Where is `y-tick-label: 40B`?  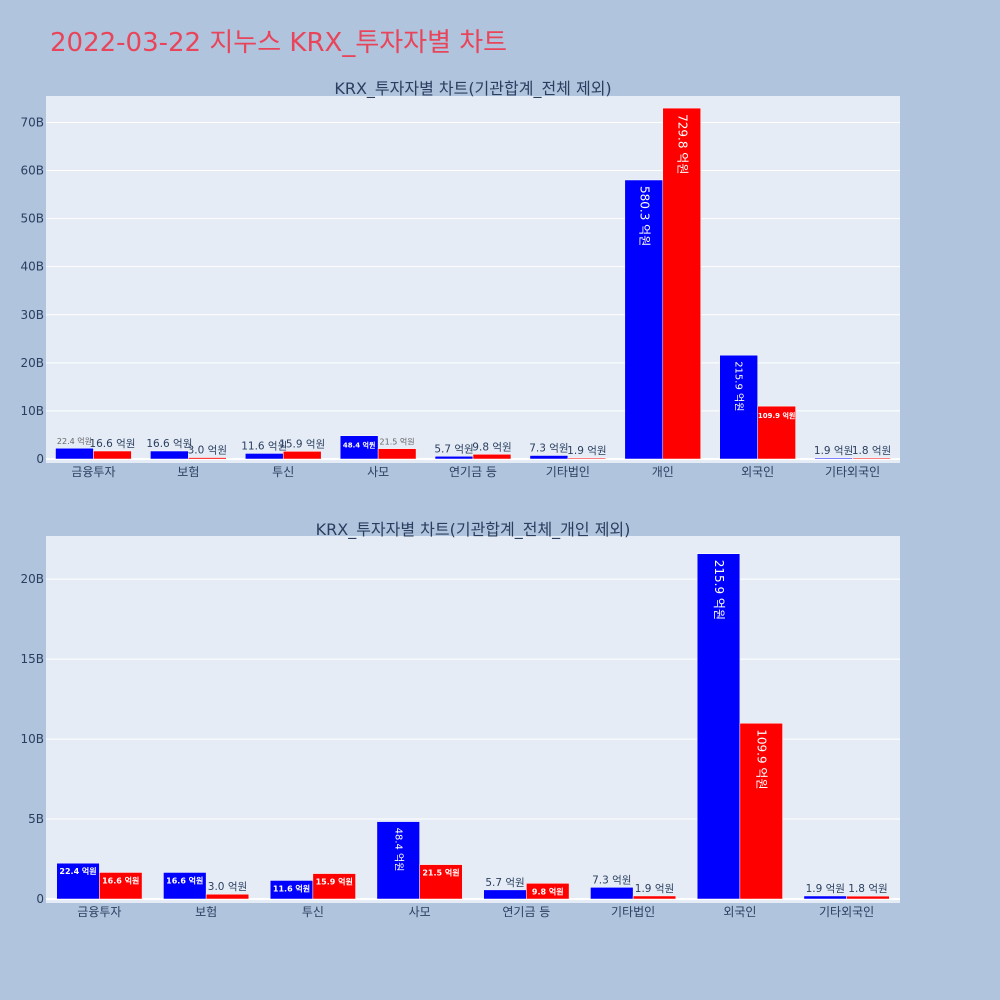
y-tick-label: 40B is located at coordinates (32, 267).